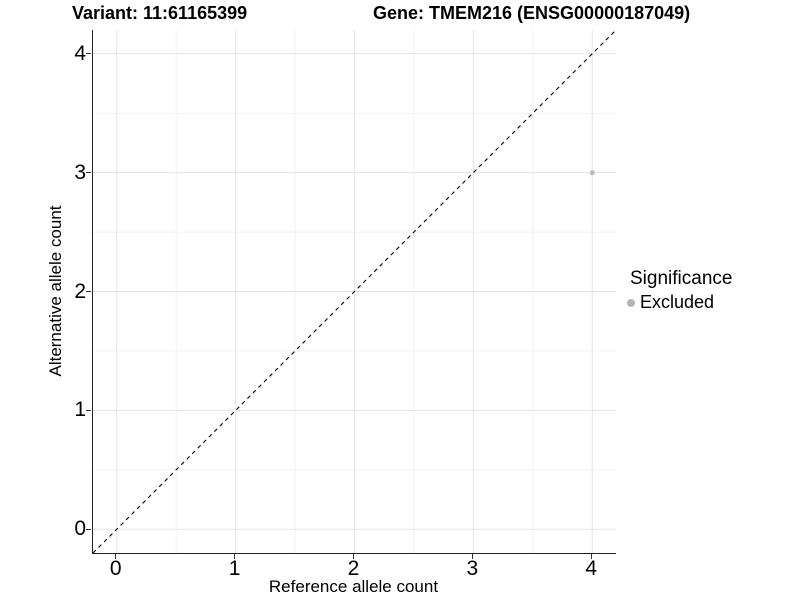 This screenshot has width=800, height=600. I want to click on legend-item-excluded: Excluded, so click(679, 302).